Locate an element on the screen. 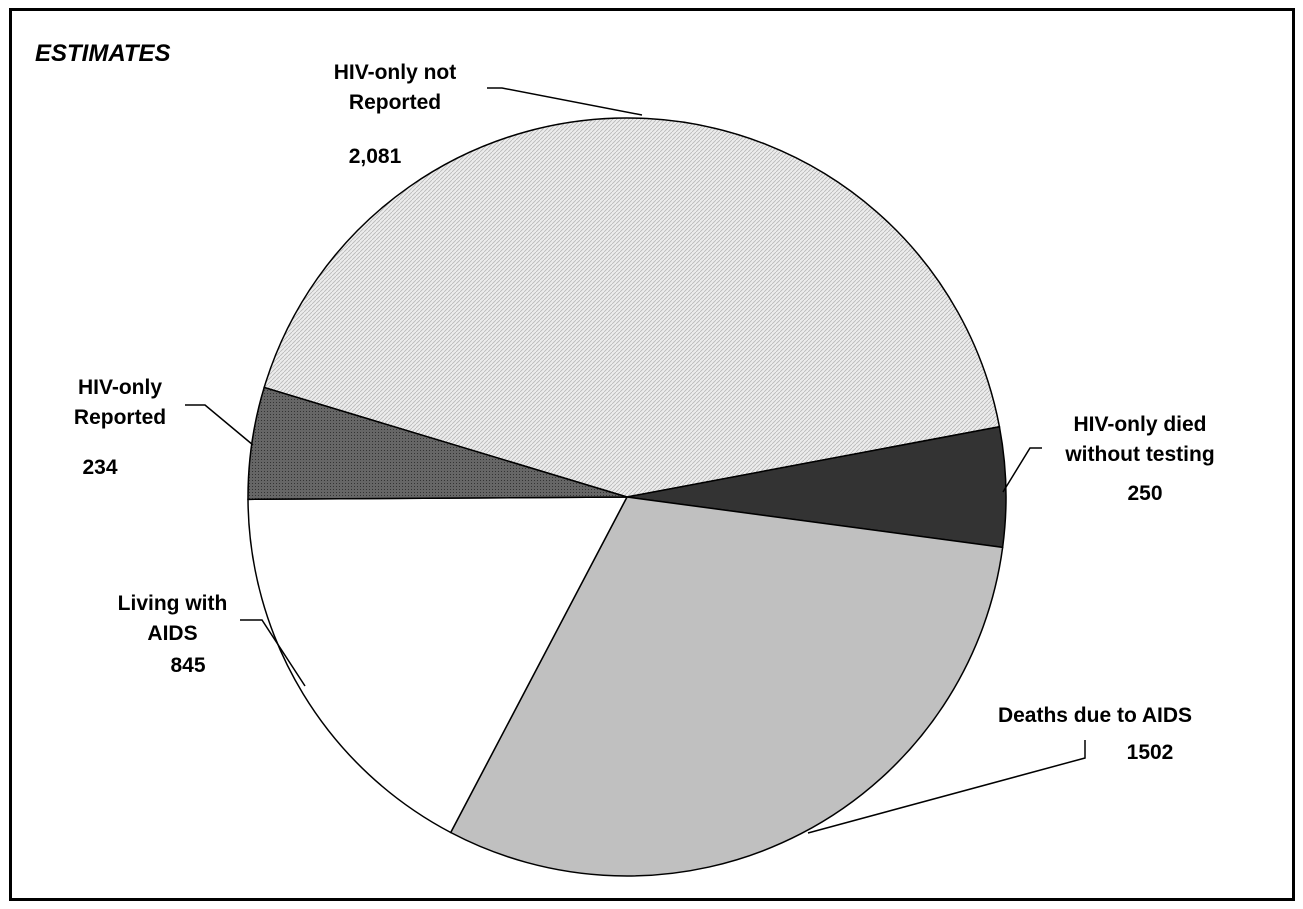  value-label: 250 is located at coordinates (1145, 493).